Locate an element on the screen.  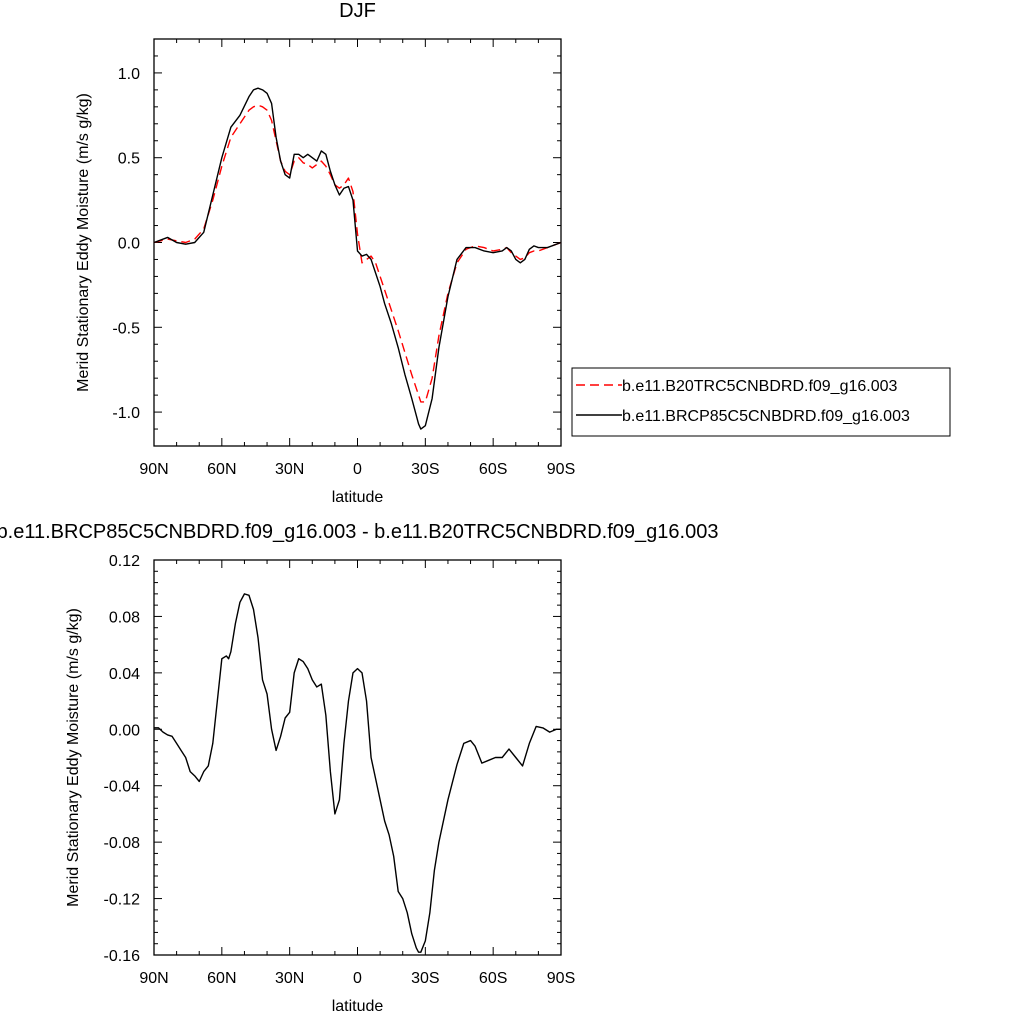
y-tick-label: -0.12 is located at coordinates (122, 900).